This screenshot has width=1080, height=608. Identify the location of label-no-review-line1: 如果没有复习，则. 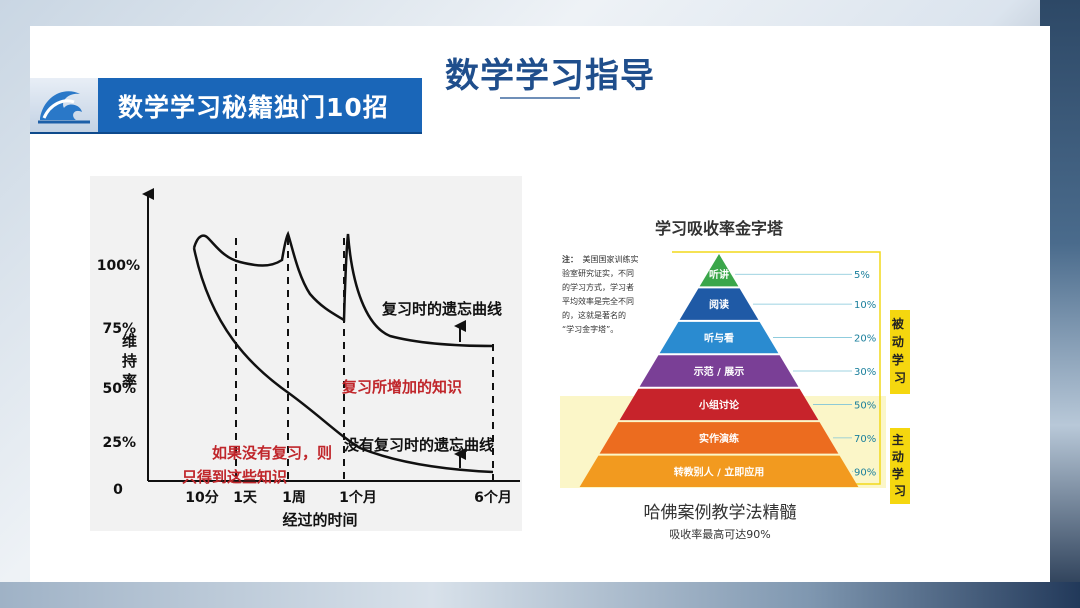
(272, 453).